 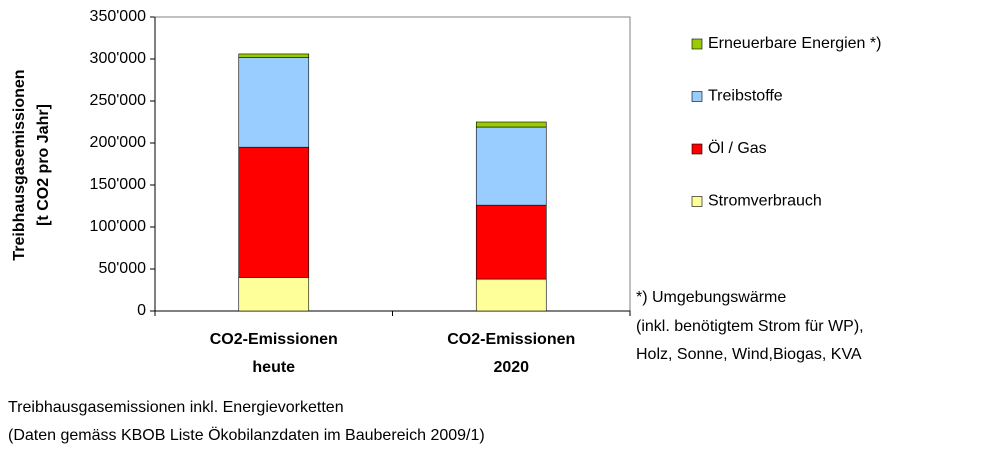 I want to click on y-tick-label: 150'000, so click(x=118, y=184).